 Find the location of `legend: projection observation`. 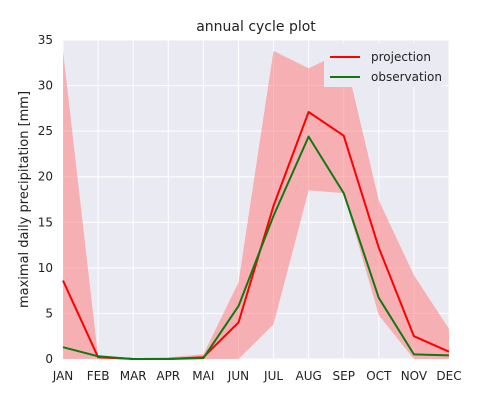

legend: projection observation is located at coordinates (383, 65).